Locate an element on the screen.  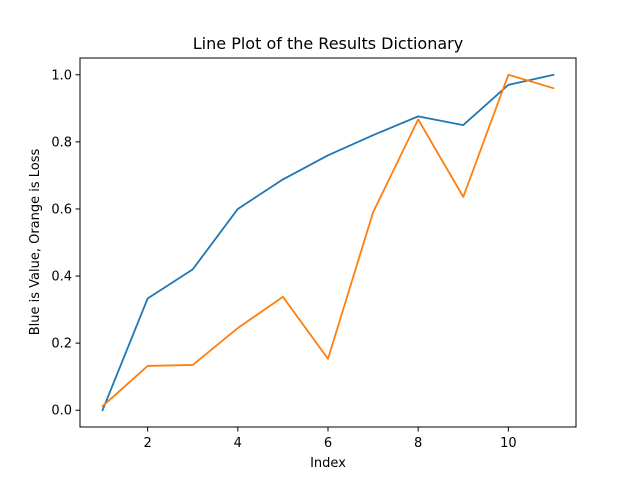
y-tick-label: 0.8 is located at coordinates (61, 142).